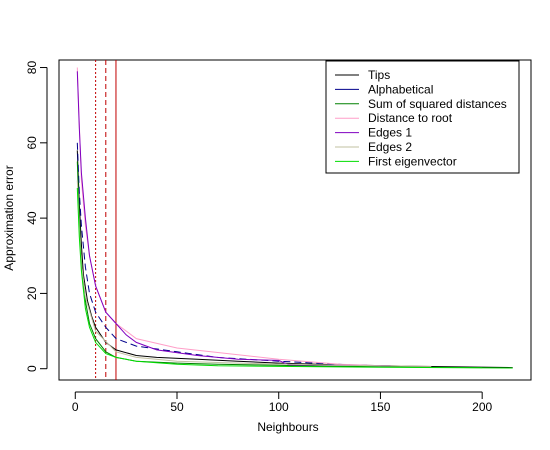 This screenshot has width=550, height=450. I want to click on y-tick-label: 20, so click(32, 293).